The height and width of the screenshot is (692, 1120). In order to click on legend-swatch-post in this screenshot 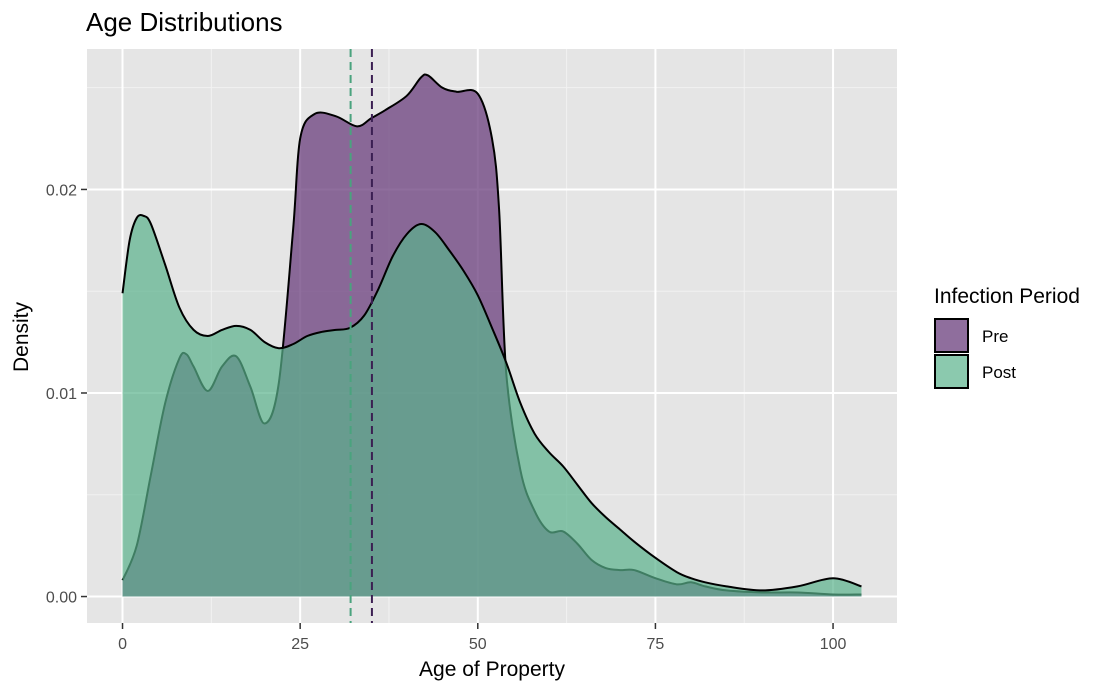, I will do `click(951, 371)`.